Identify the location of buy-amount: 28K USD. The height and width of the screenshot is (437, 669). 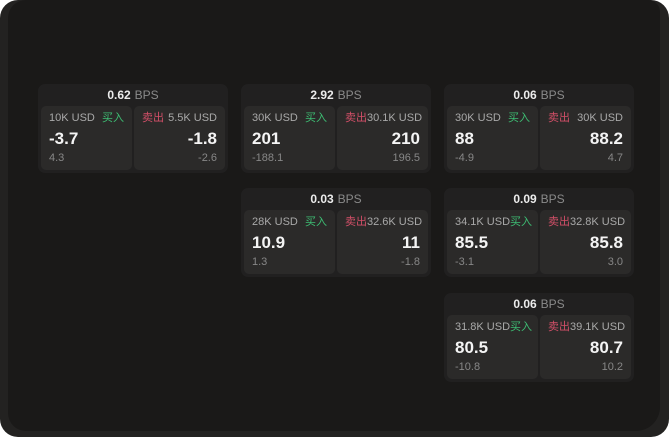
(275, 222).